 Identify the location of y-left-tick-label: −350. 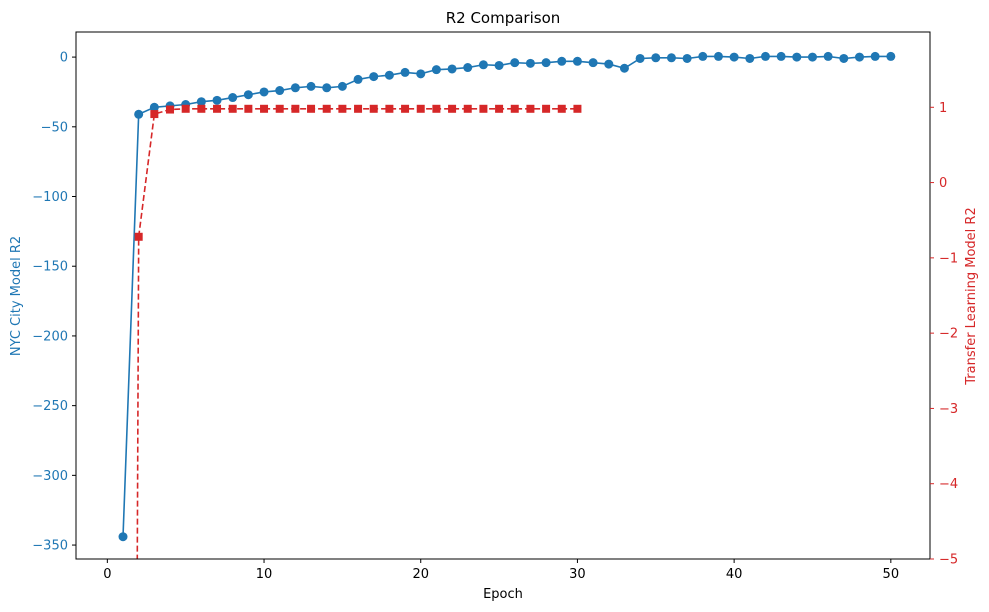
(50, 546).